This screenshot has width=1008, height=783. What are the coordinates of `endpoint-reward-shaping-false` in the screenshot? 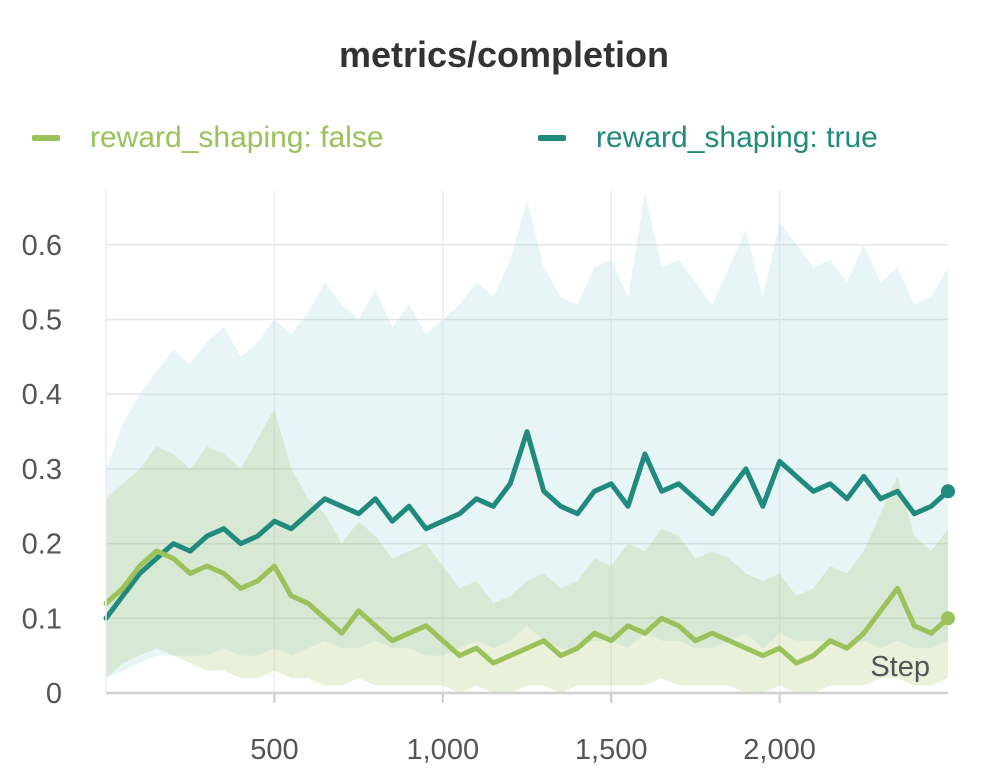 It's located at (948, 618).